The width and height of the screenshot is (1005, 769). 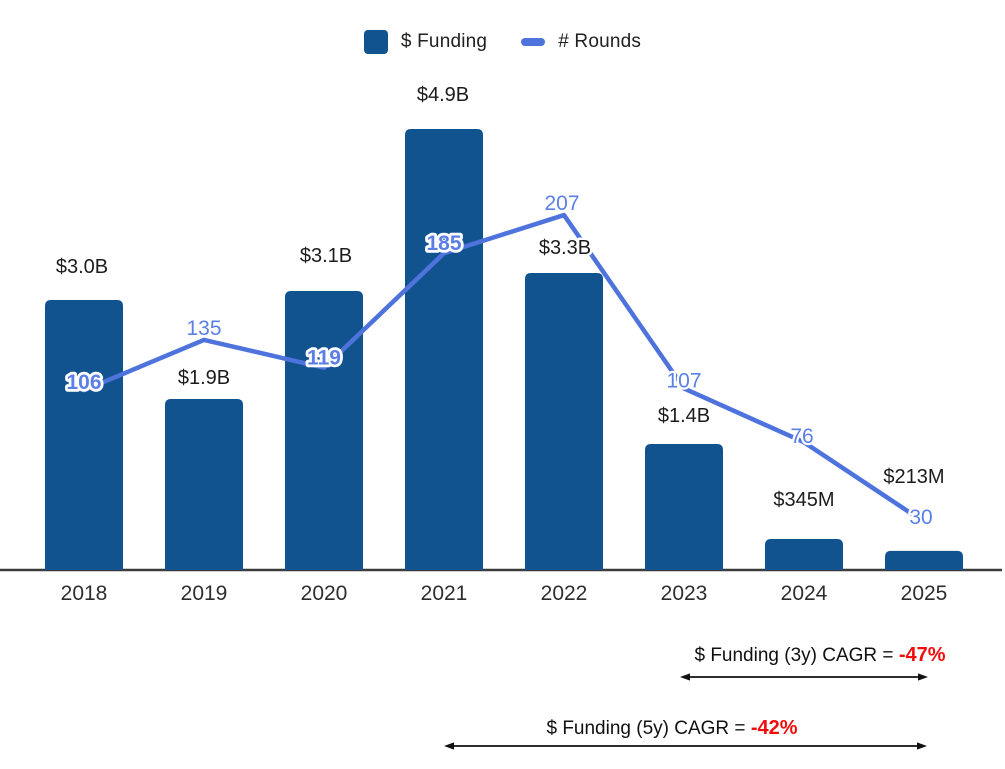 I want to click on bar-2022, so click(x=564, y=421).